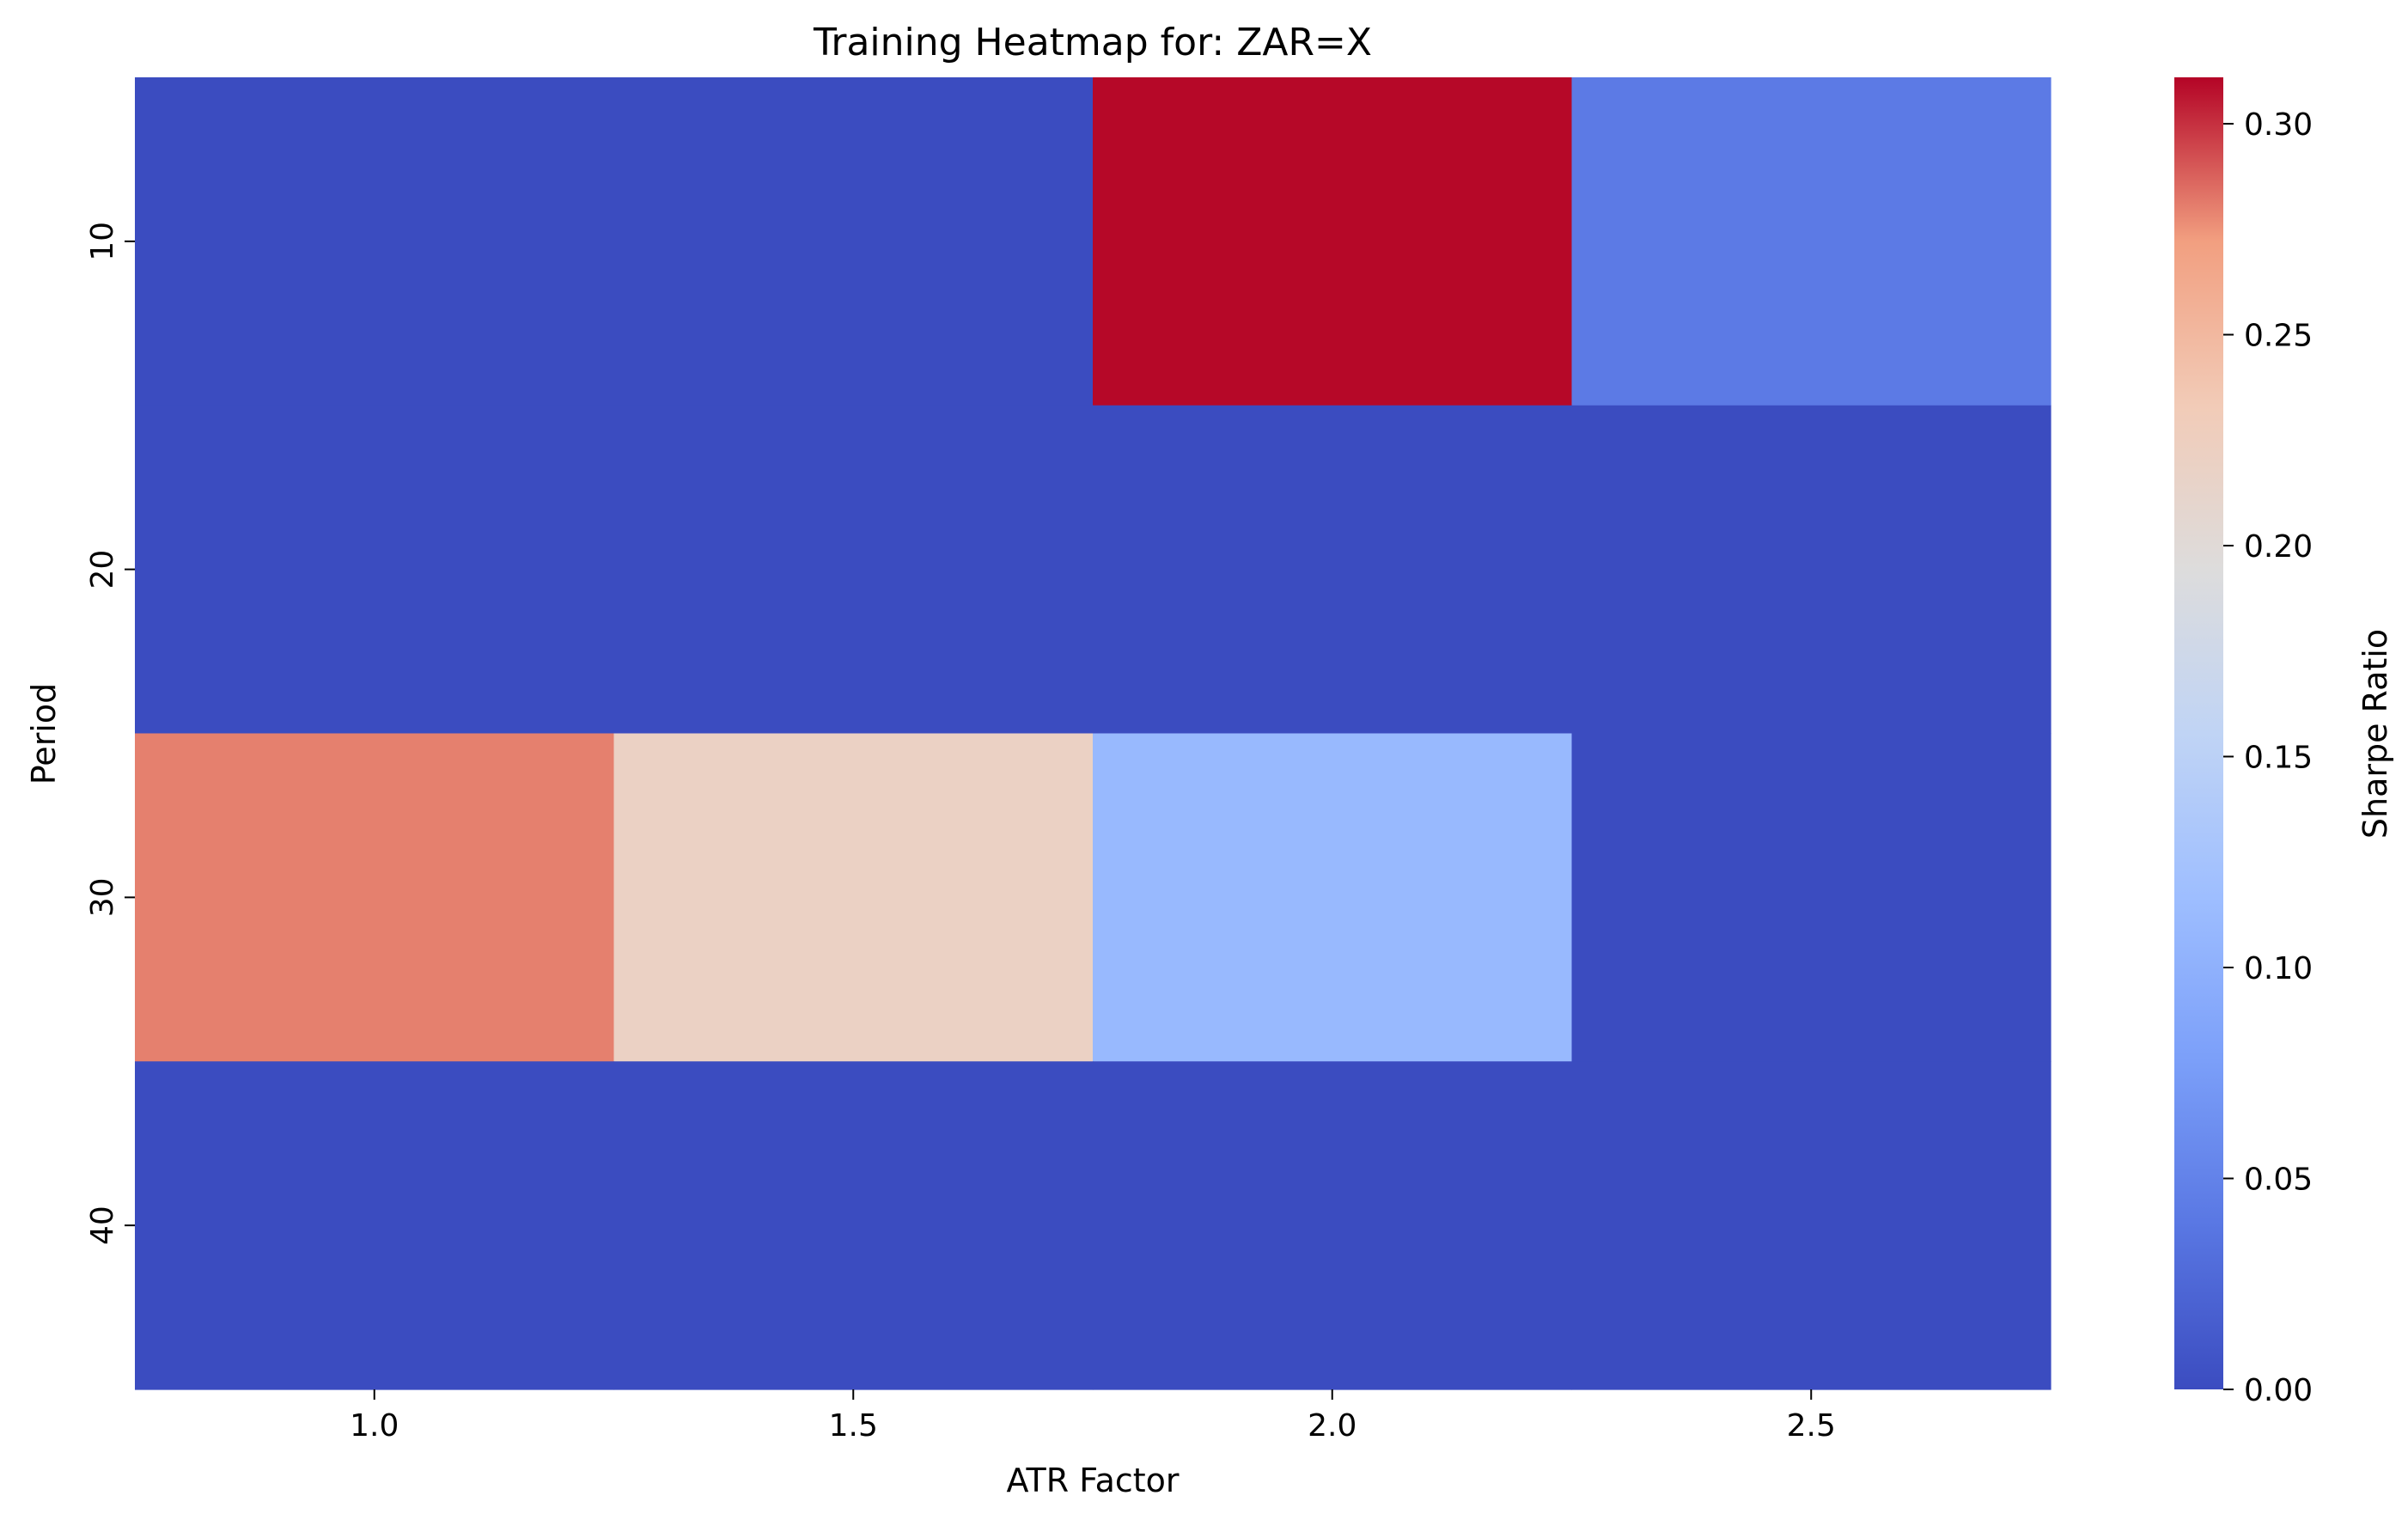 Image resolution: width=2408 pixels, height=1520 pixels. What do you see at coordinates (374, 1426) in the screenshot?
I see `x-tick-label: 1.0` at bounding box center [374, 1426].